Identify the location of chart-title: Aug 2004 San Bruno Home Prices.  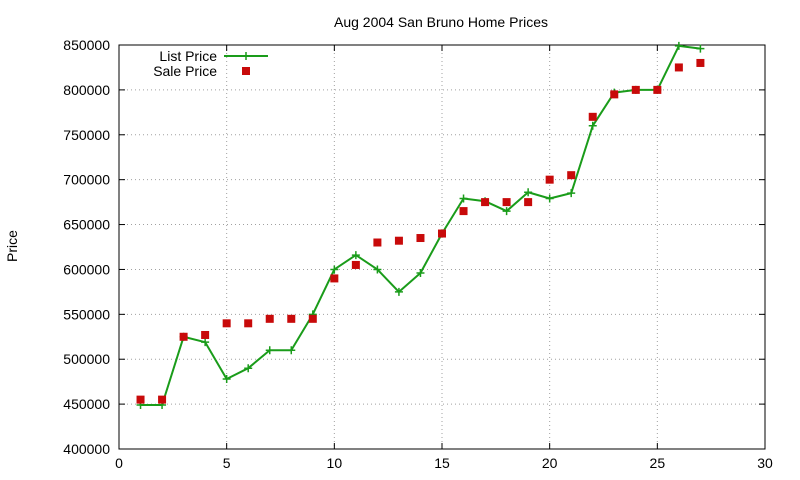
(441, 22).